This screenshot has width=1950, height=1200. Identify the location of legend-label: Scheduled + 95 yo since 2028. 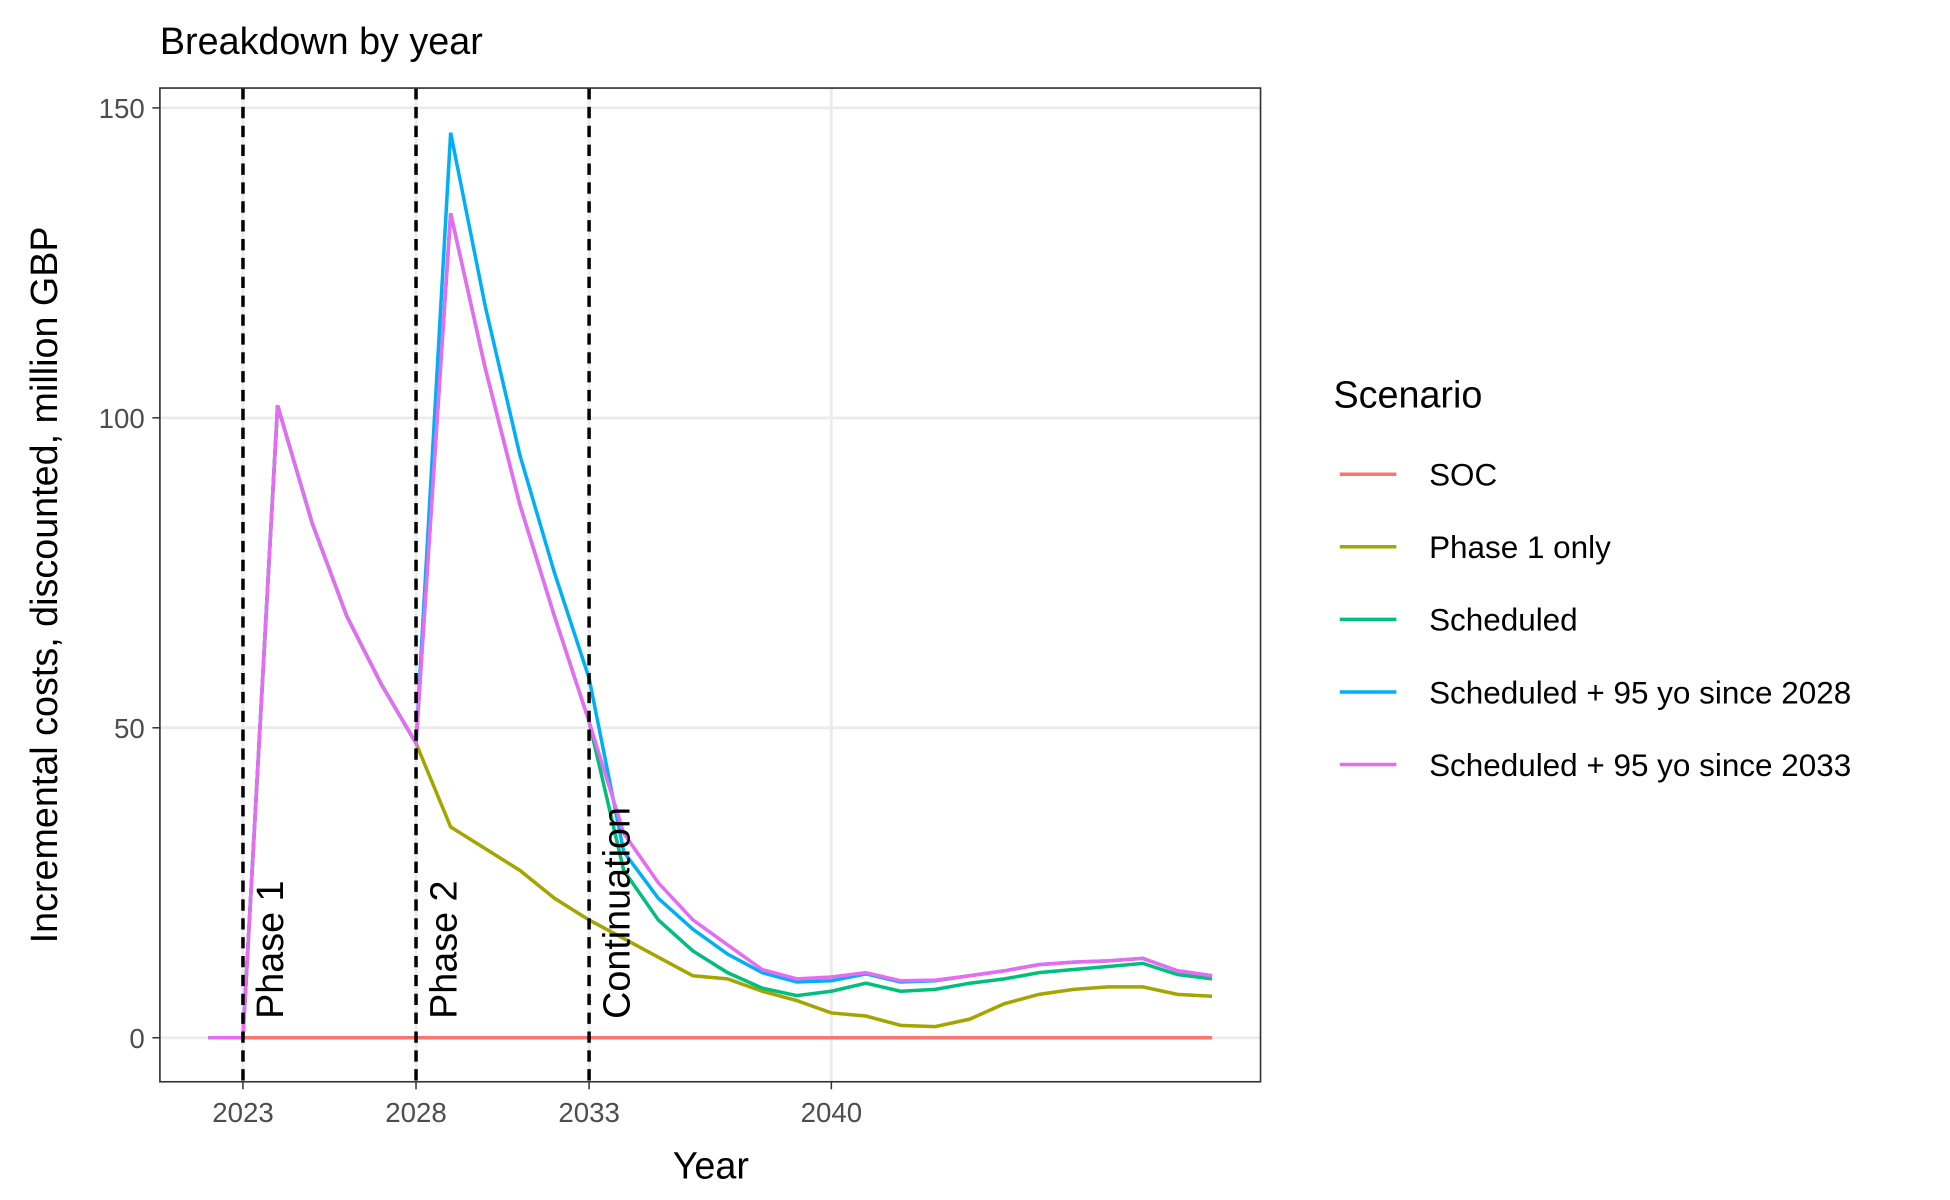
(1640, 692).